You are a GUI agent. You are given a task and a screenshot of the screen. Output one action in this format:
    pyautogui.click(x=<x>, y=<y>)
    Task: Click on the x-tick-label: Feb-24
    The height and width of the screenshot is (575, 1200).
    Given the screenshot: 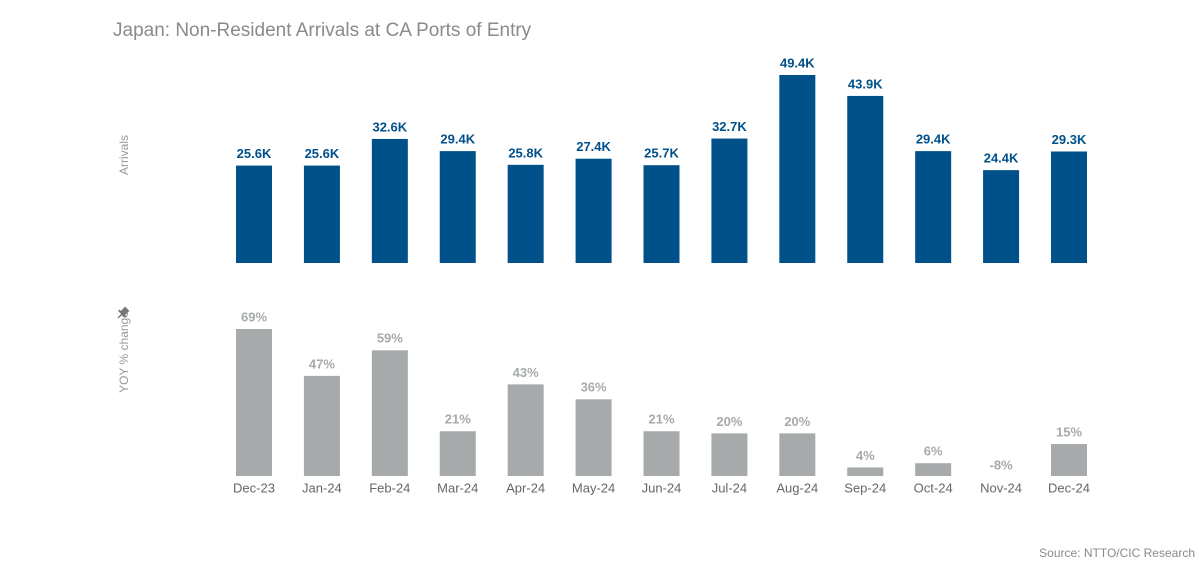 What is the action you would take?
    pyautogui.click(x=389, y=487)
    